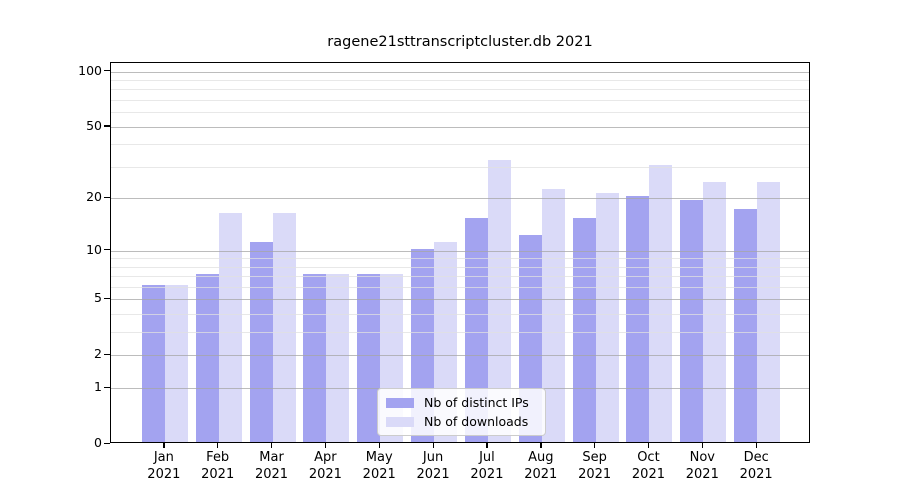  Describe the element at coordinates (94, 249) in the screenshot. I see `y-tick-label: 10` at that location.